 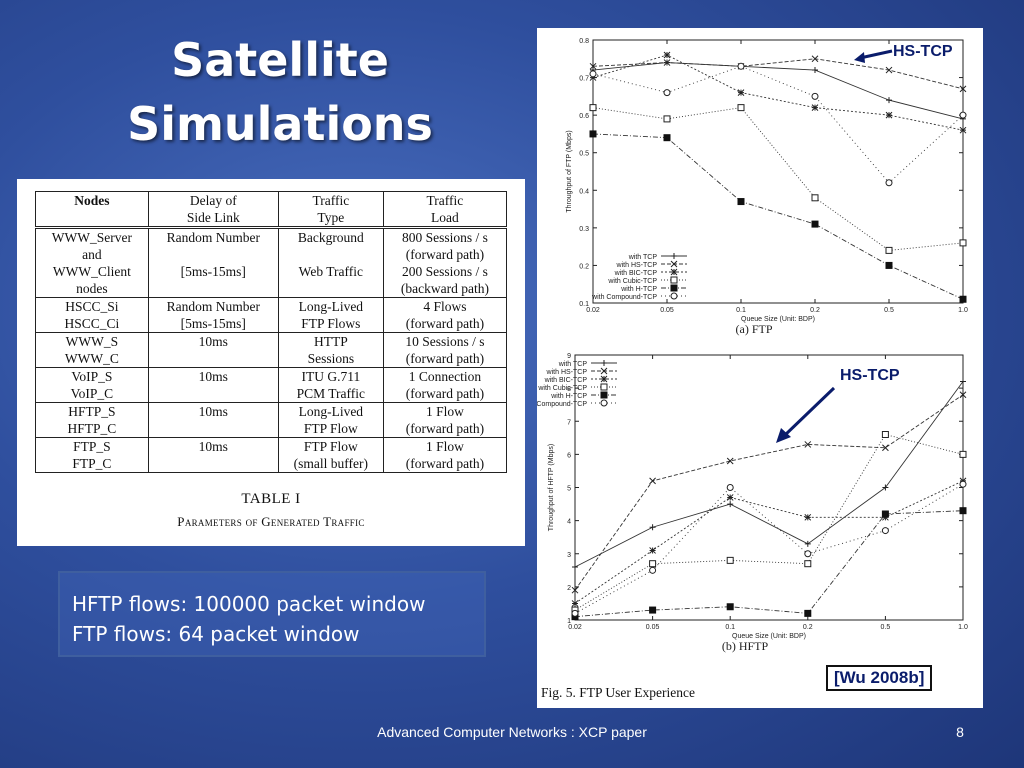 I want to click on hs-tcp-callout-top: HS-TCP, so click(x=923, y=51).